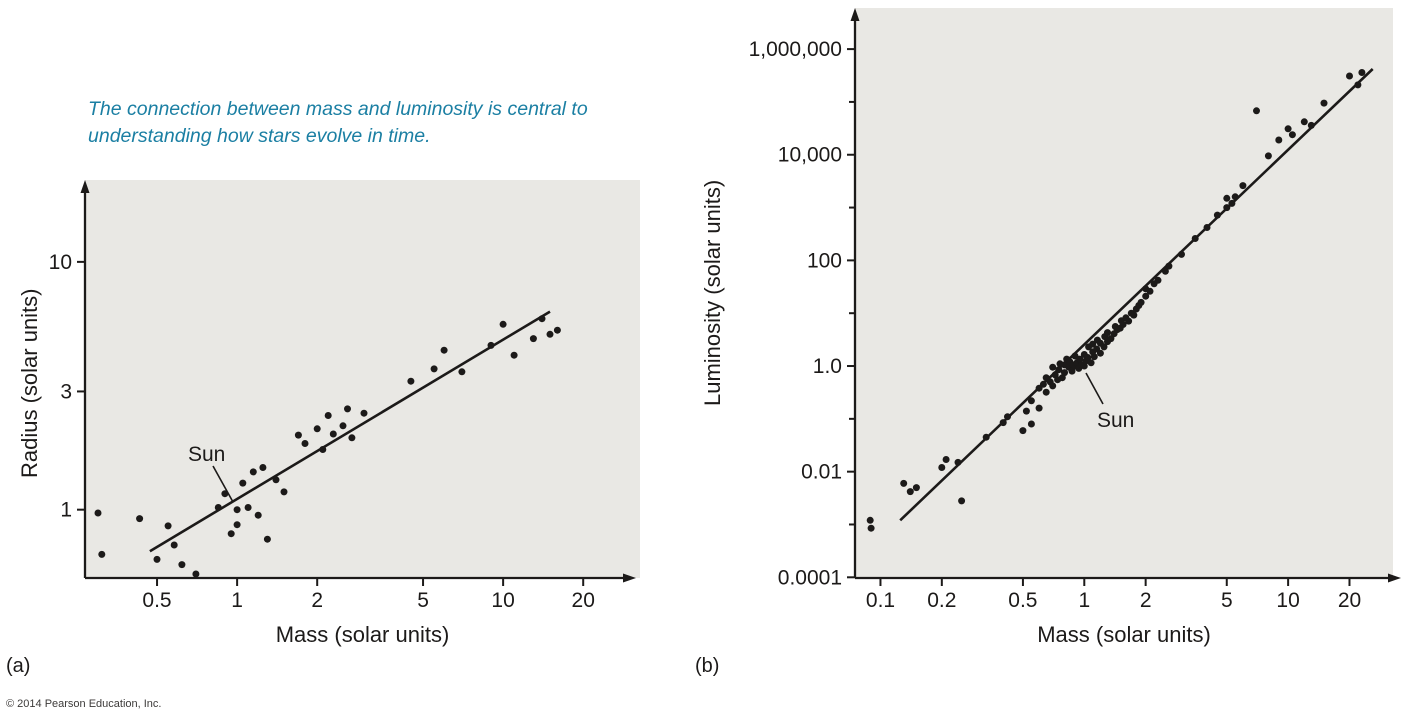  I want to click on sun-label: Sun, so click(1115, 420).